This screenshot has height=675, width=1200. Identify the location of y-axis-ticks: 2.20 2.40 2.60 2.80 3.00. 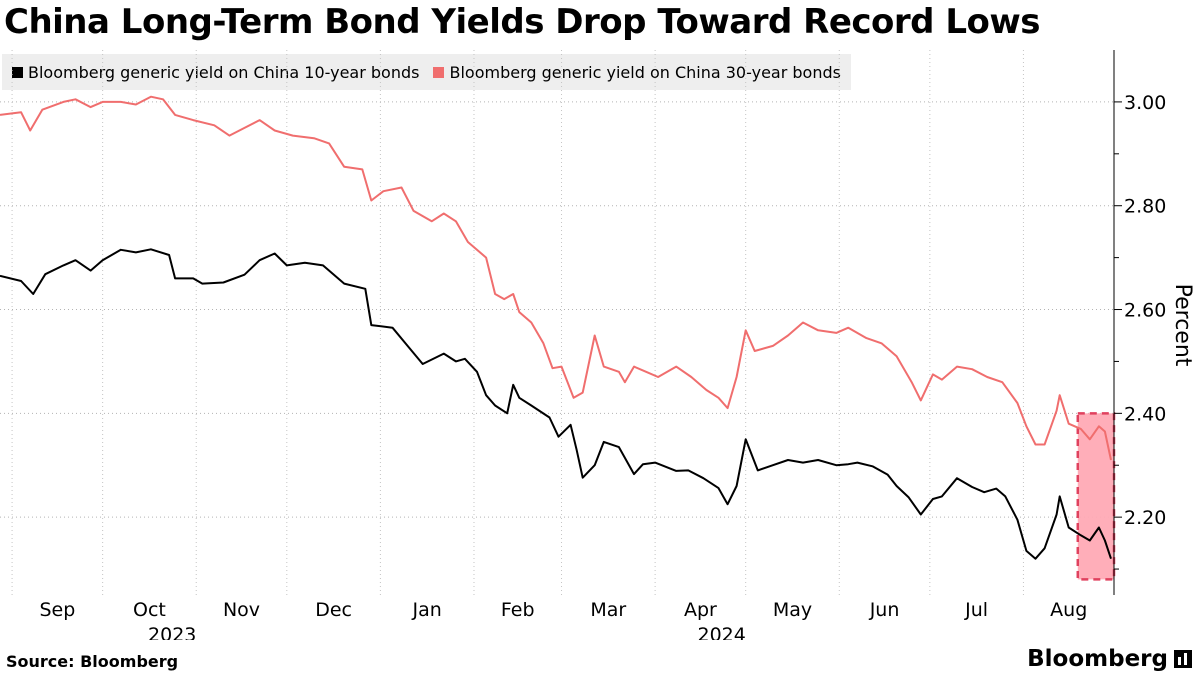
(1140, 331).